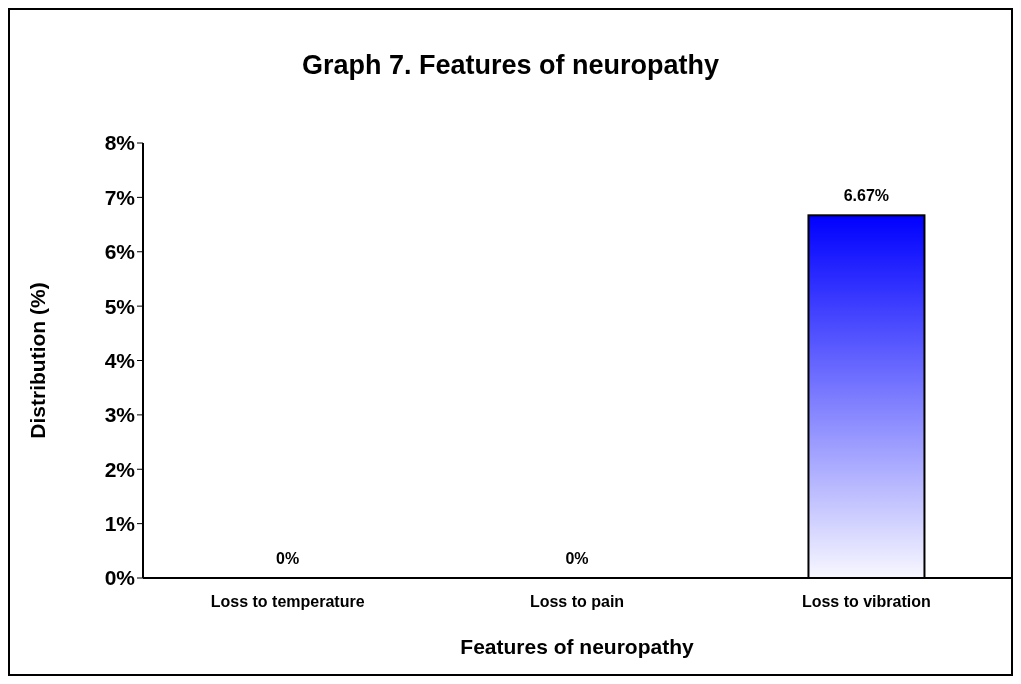 Image resolution: width=1021 pixels, height=684 pixels. What do you see at coordinates (866, 196) in the screenshot?
I see `data-label: 6.67%` at bounding box center [866, 196].